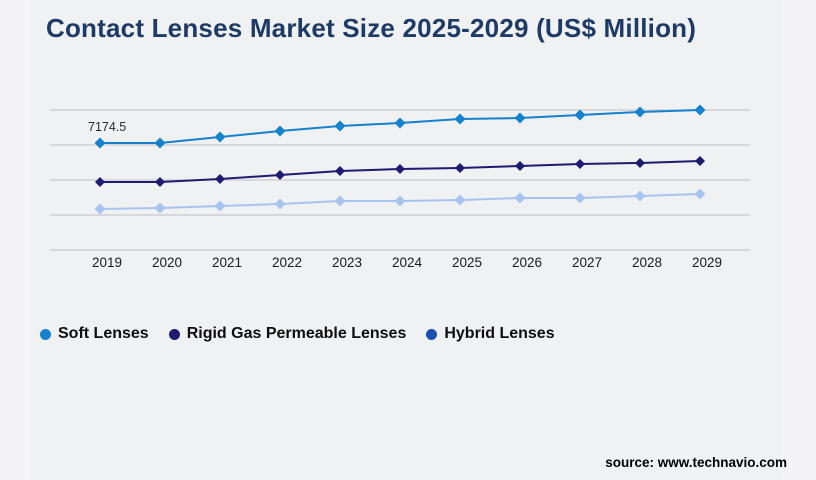  I want to click on x-tick-2023: 2023, so click(347, 262).